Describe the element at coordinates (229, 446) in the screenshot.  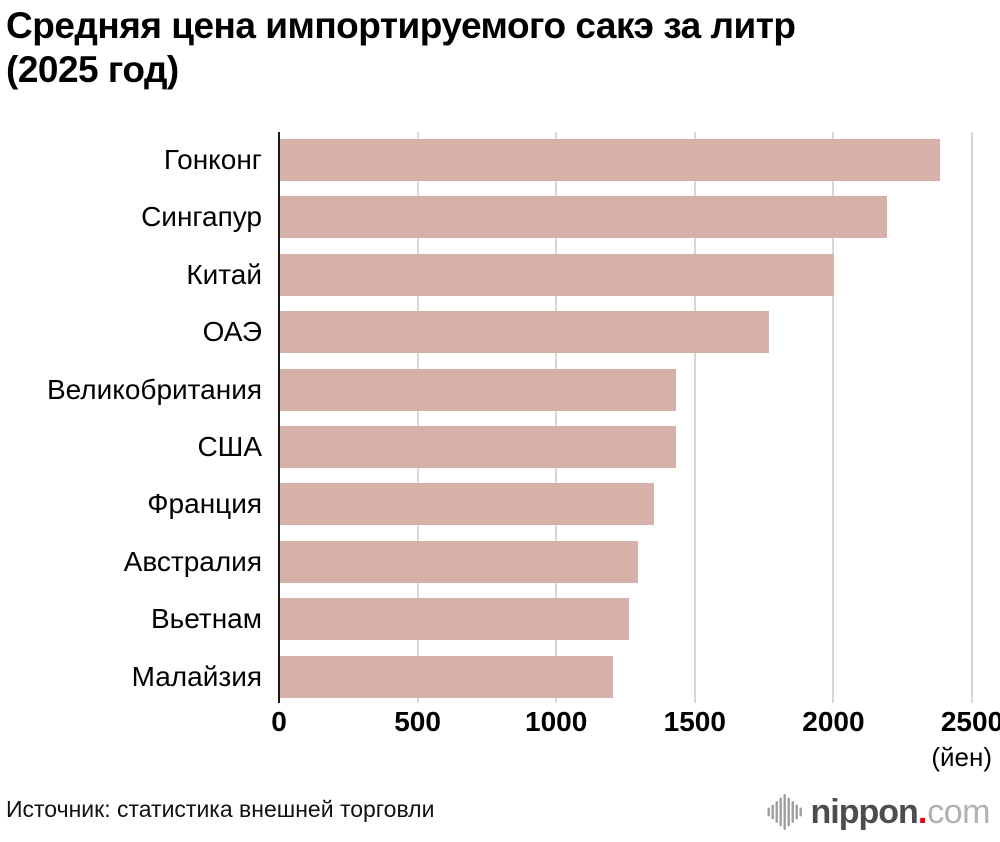
I see `category-label: США` at that location.